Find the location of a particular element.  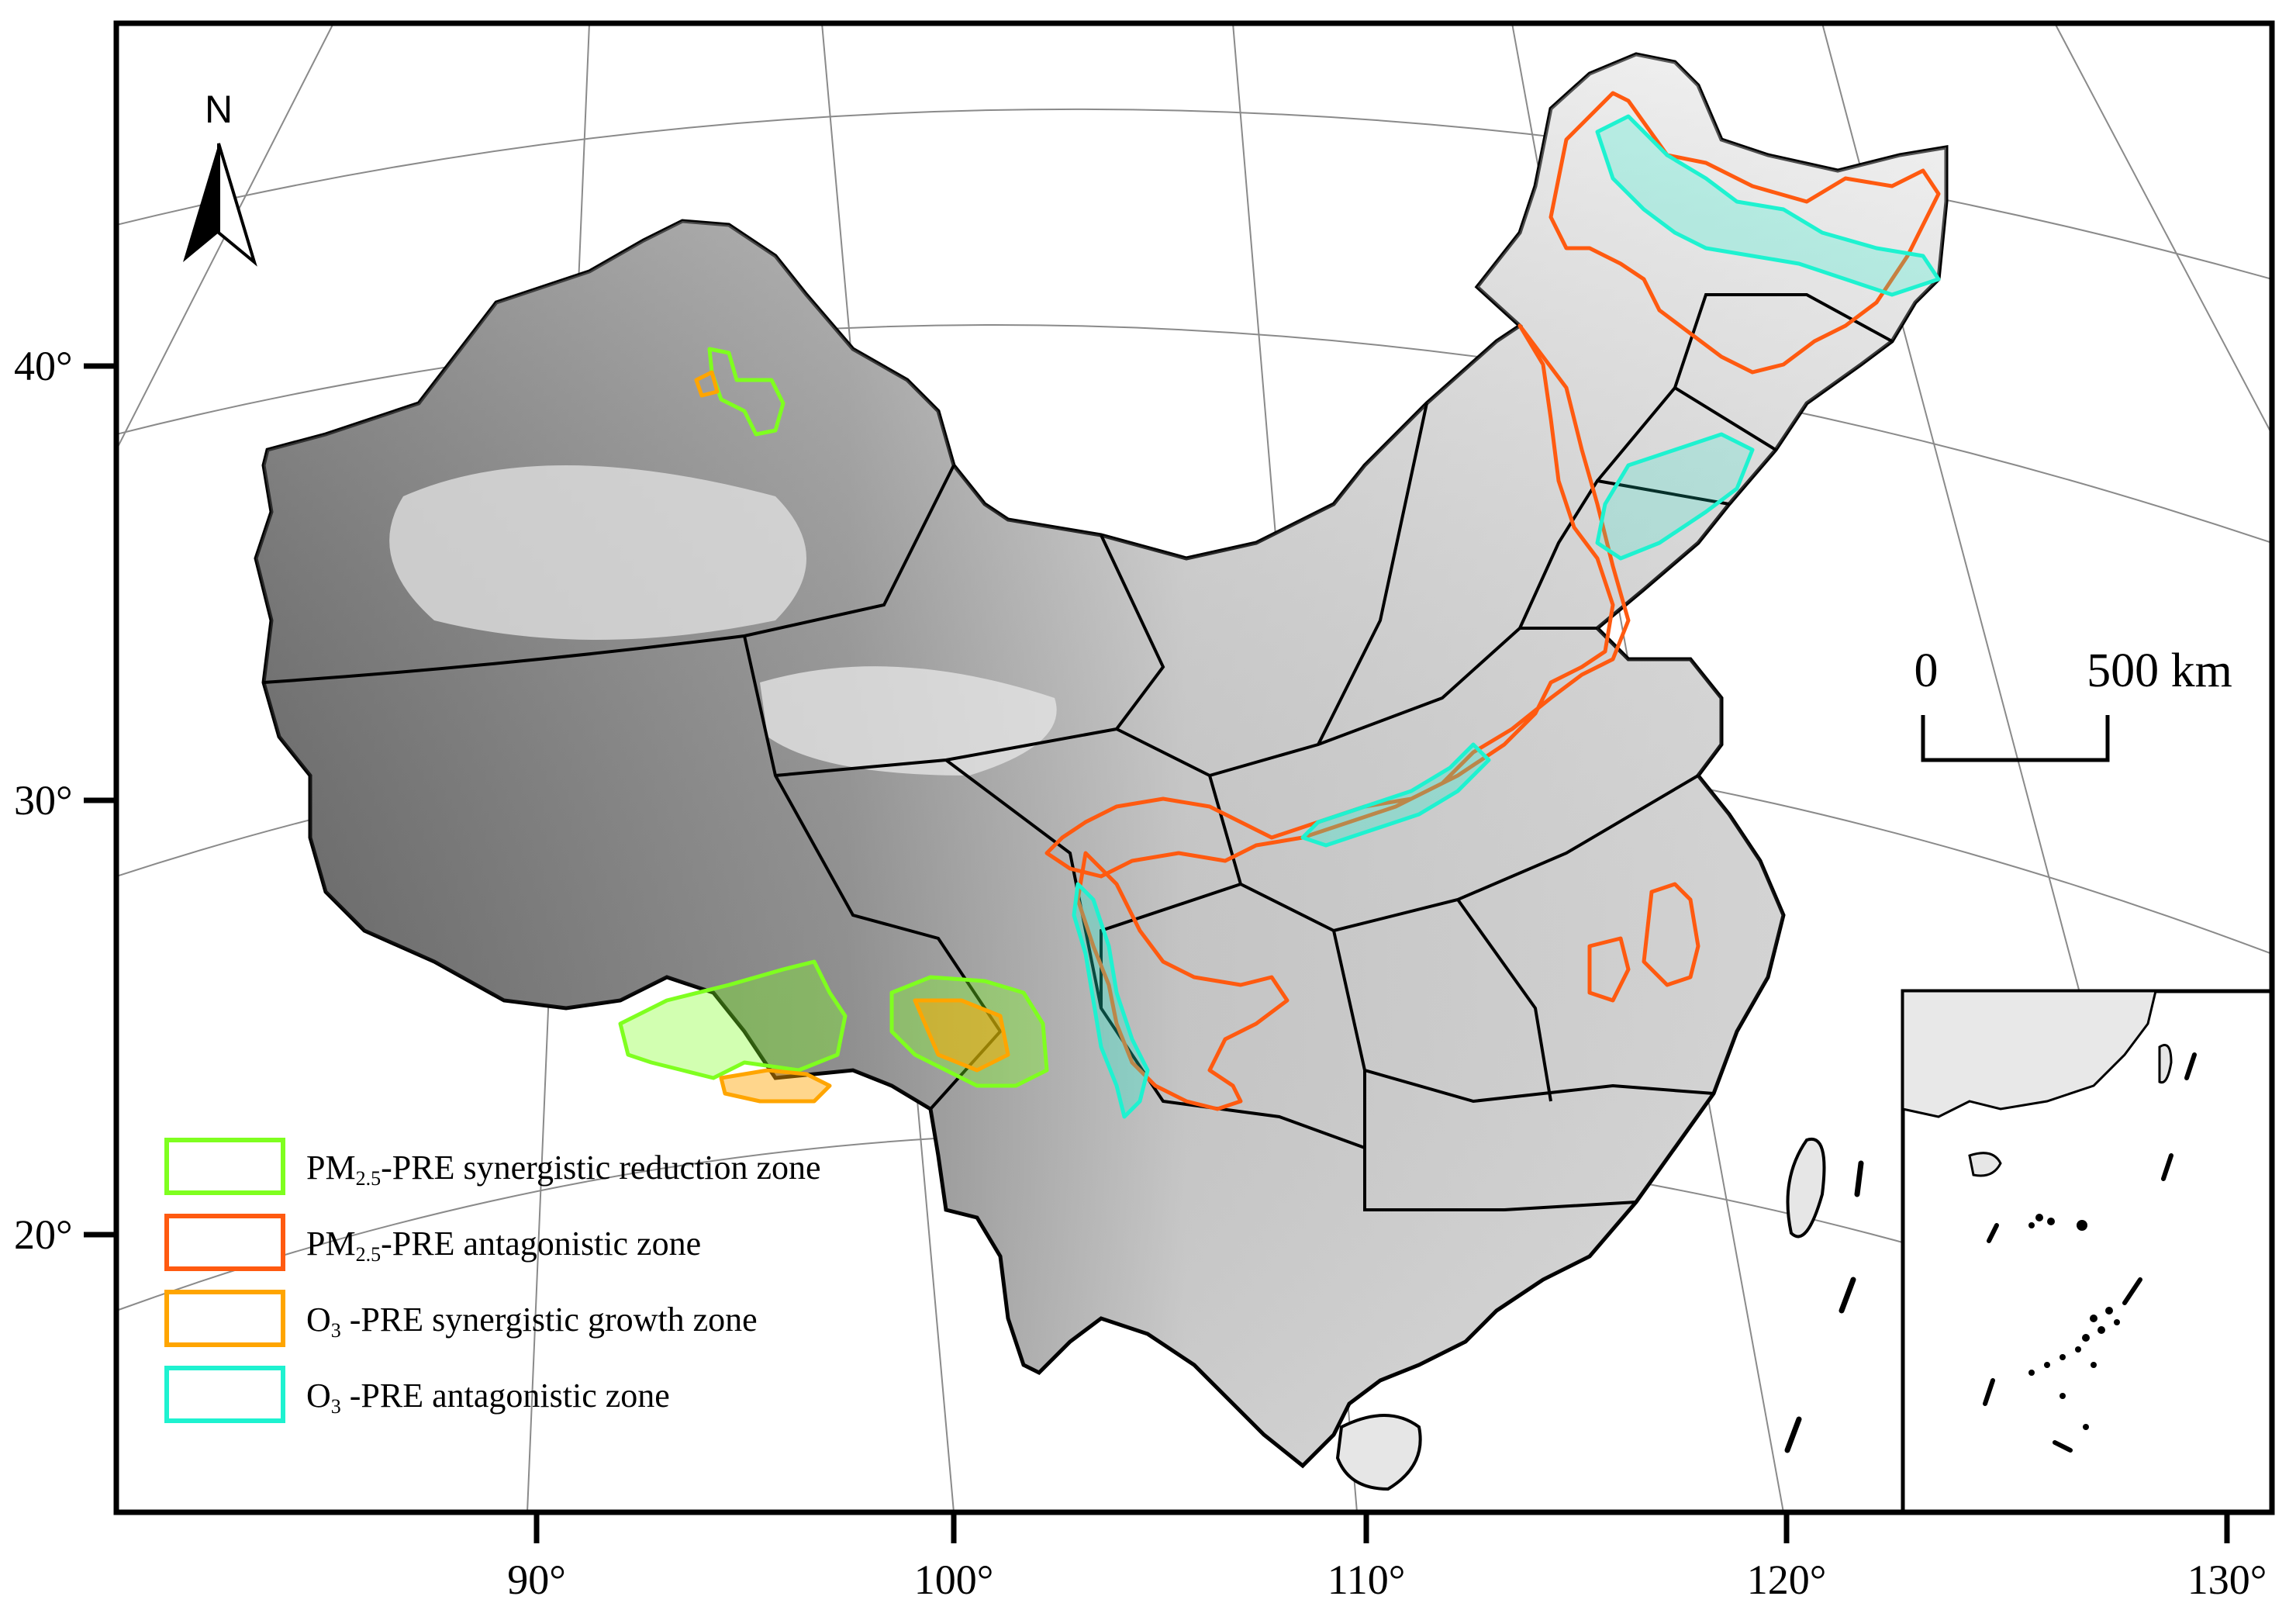

legend-label: PM2.5-PRE antagonistic zone is located at coordinates (503, 1245).